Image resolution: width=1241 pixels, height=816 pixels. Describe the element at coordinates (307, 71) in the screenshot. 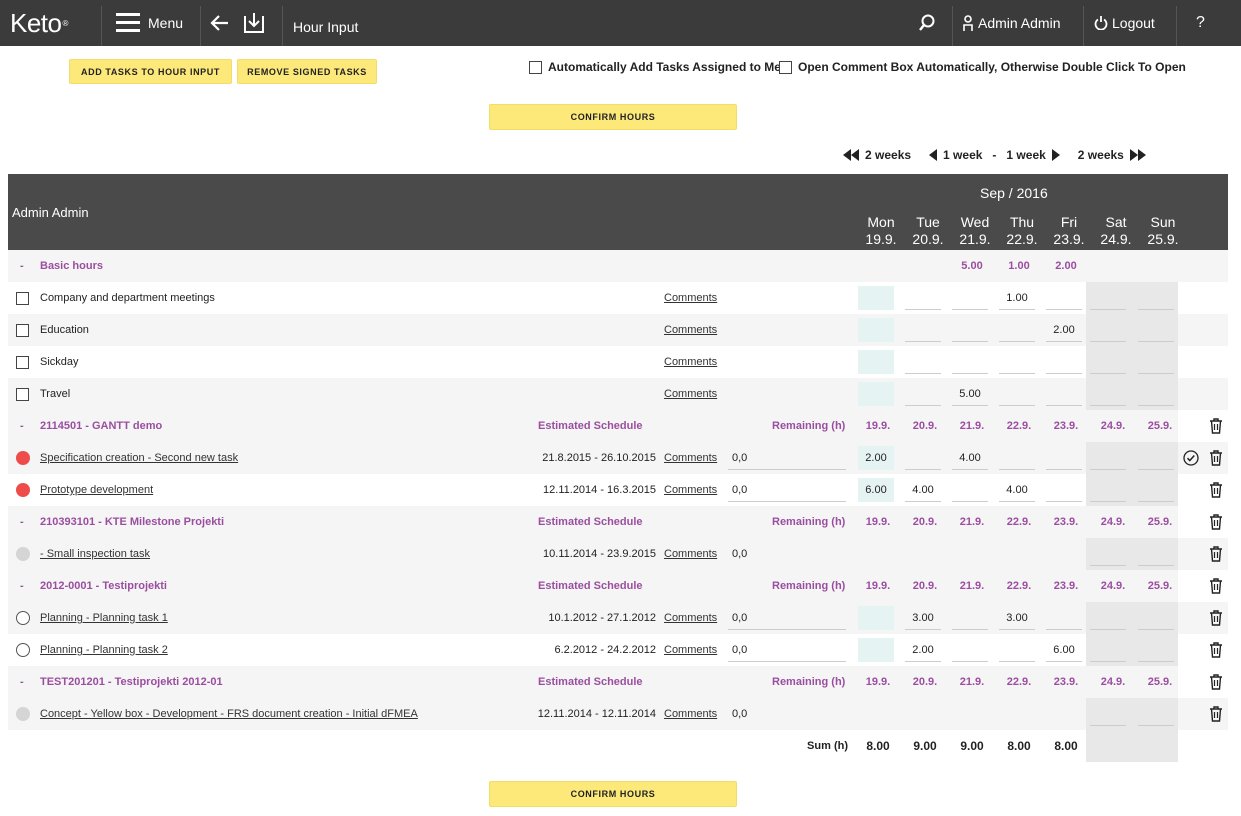

I see `remove-signed-tasks-button: REMOVE SIGNED TASKS` at that location.